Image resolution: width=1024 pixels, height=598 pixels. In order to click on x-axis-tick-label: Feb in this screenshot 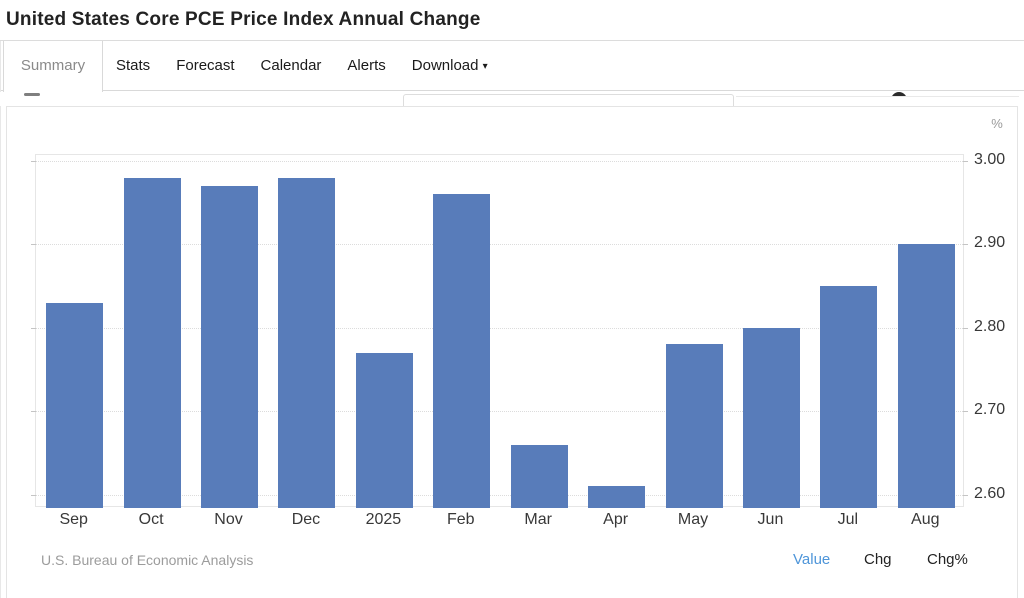, I will do `click(460, 519)`.